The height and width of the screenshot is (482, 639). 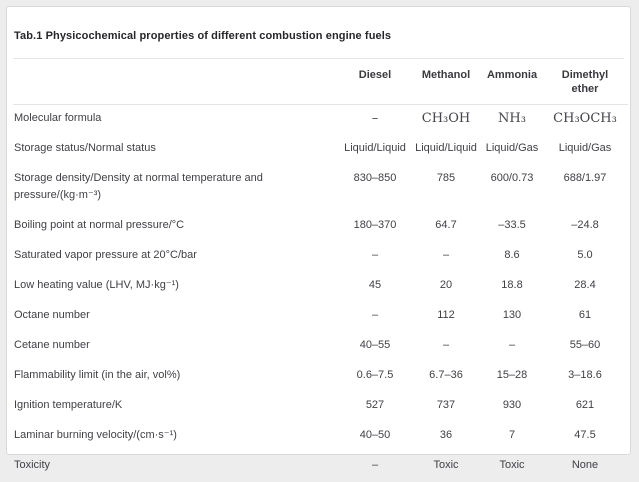 What do you see at coordinates (512, 120) in the screenshot?
I see `cell-value: NH₃` at bounding box center [512, 120].